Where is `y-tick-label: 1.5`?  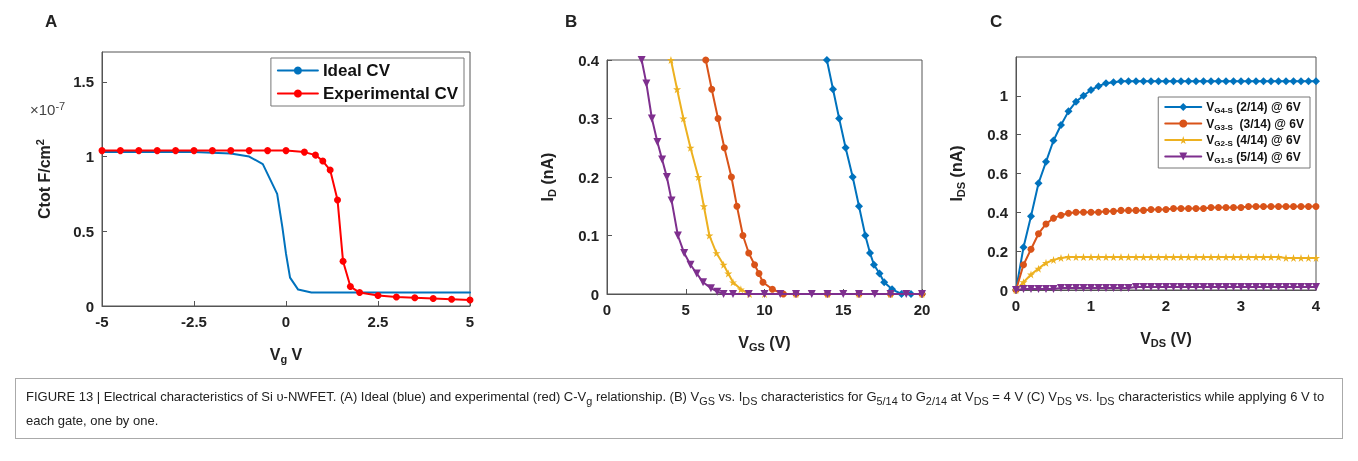 y-tick-label: 1.5 is located at coordinates (83, 82).